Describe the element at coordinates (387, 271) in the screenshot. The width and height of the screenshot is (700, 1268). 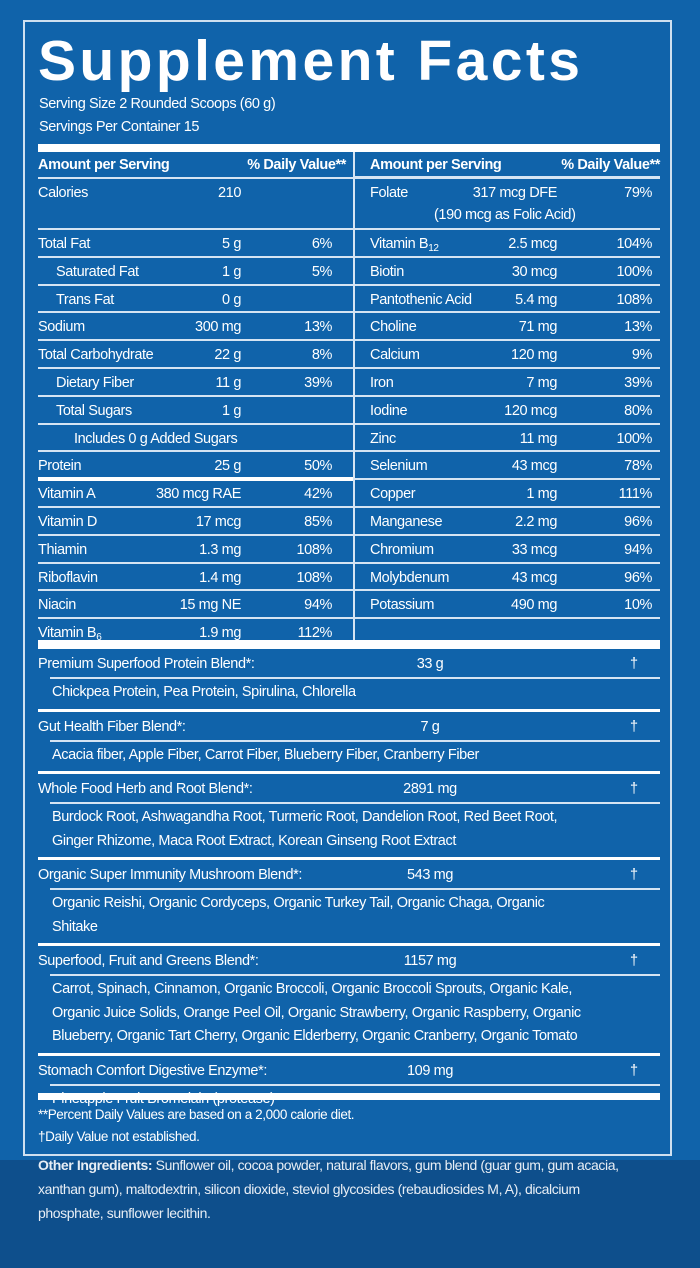
I see `nutrient-name: Biotin` at that location.